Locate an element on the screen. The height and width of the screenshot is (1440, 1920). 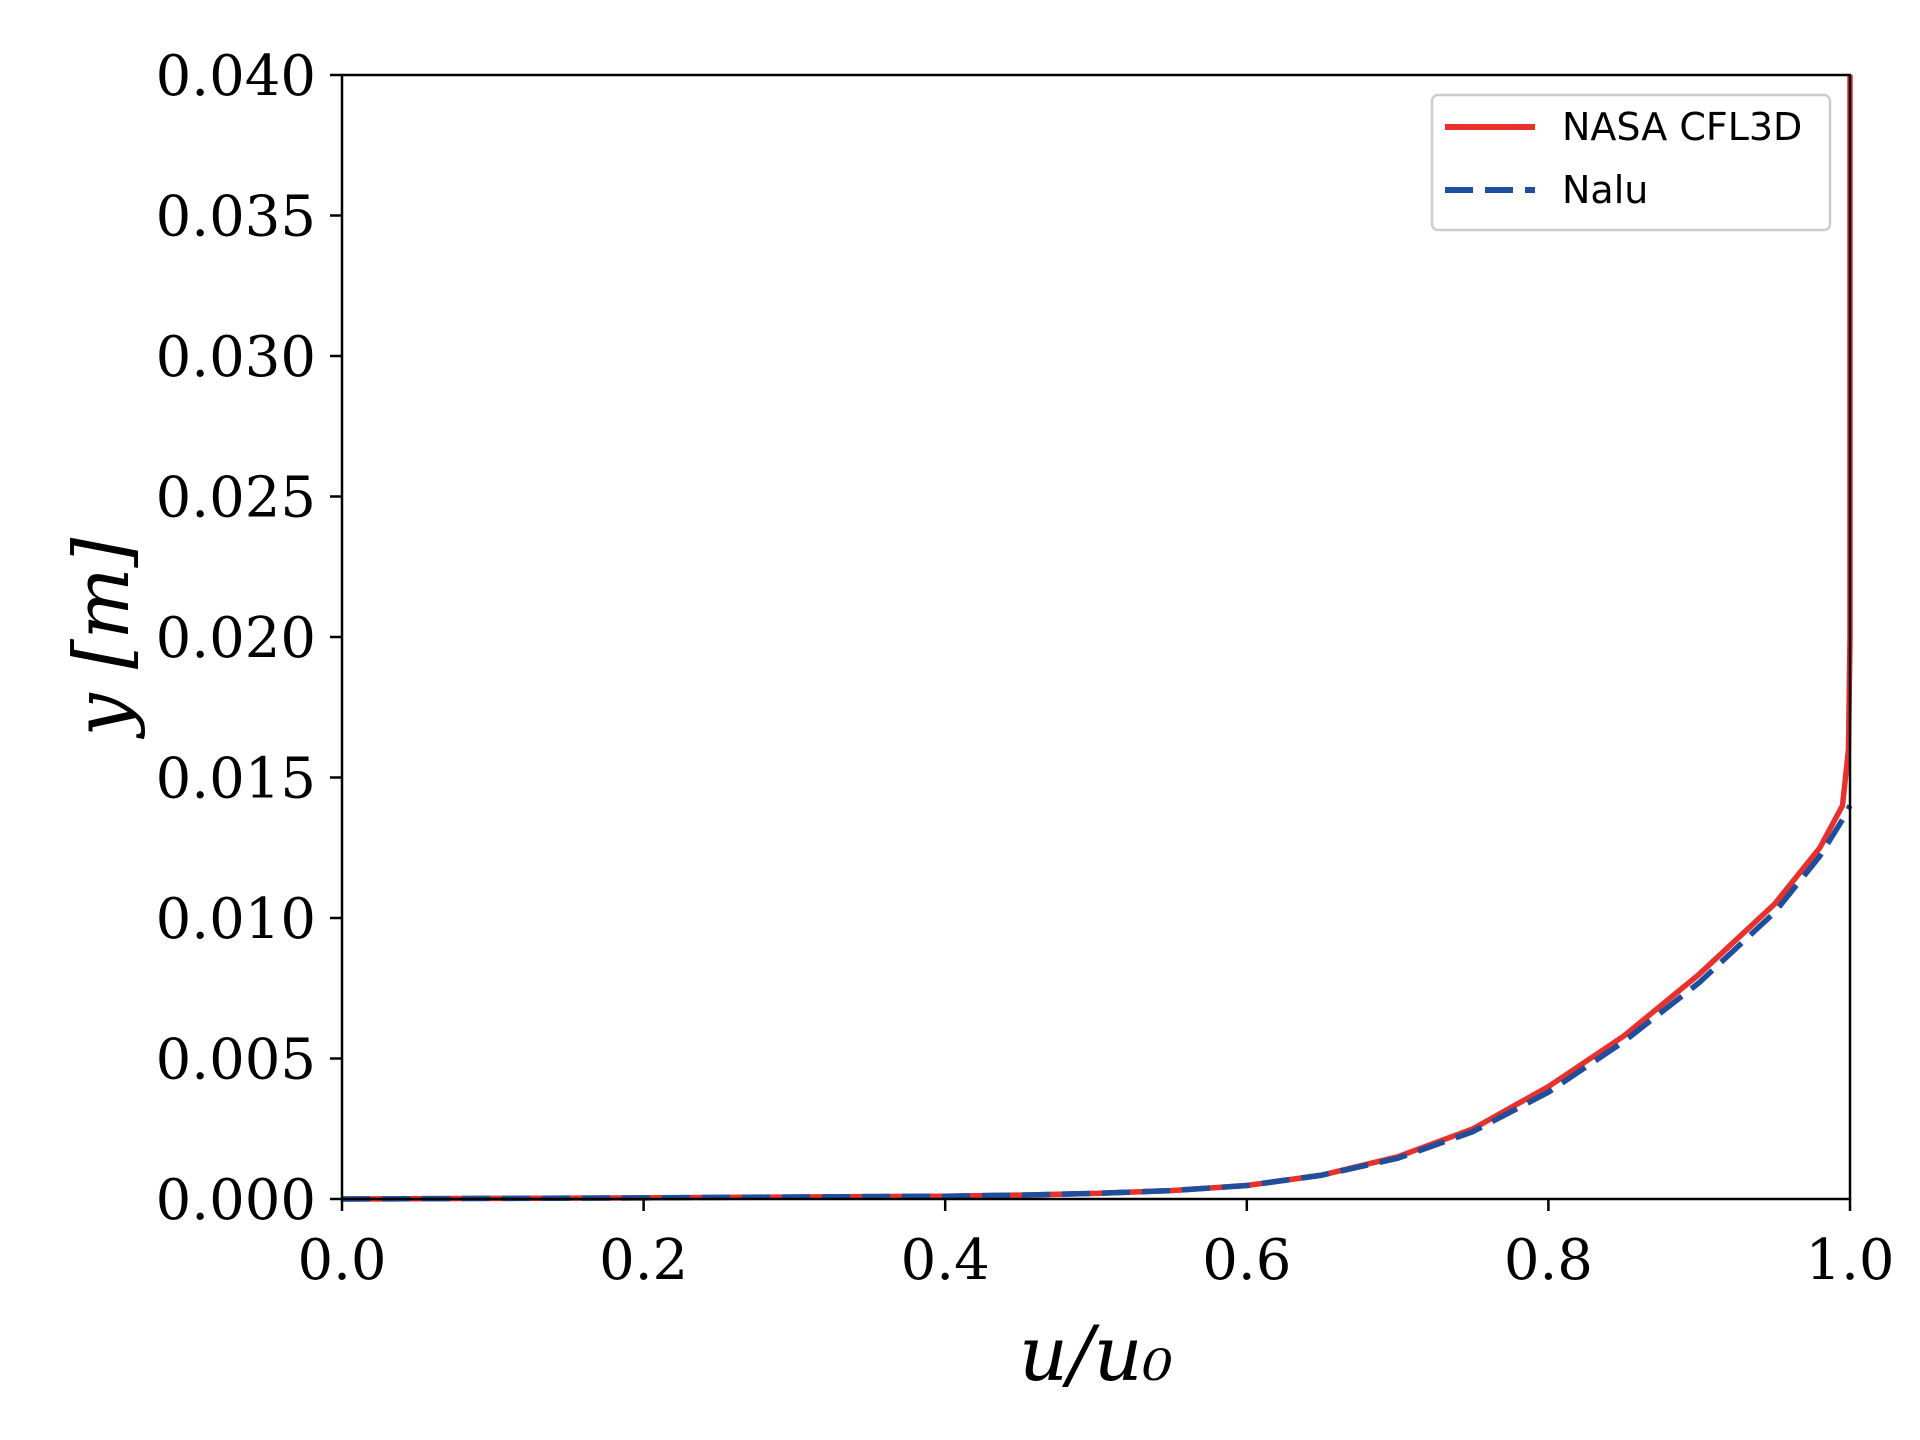
legend-label-nasa-cfl3d: NASA CFL3D is located at coordinates (1682, 127).